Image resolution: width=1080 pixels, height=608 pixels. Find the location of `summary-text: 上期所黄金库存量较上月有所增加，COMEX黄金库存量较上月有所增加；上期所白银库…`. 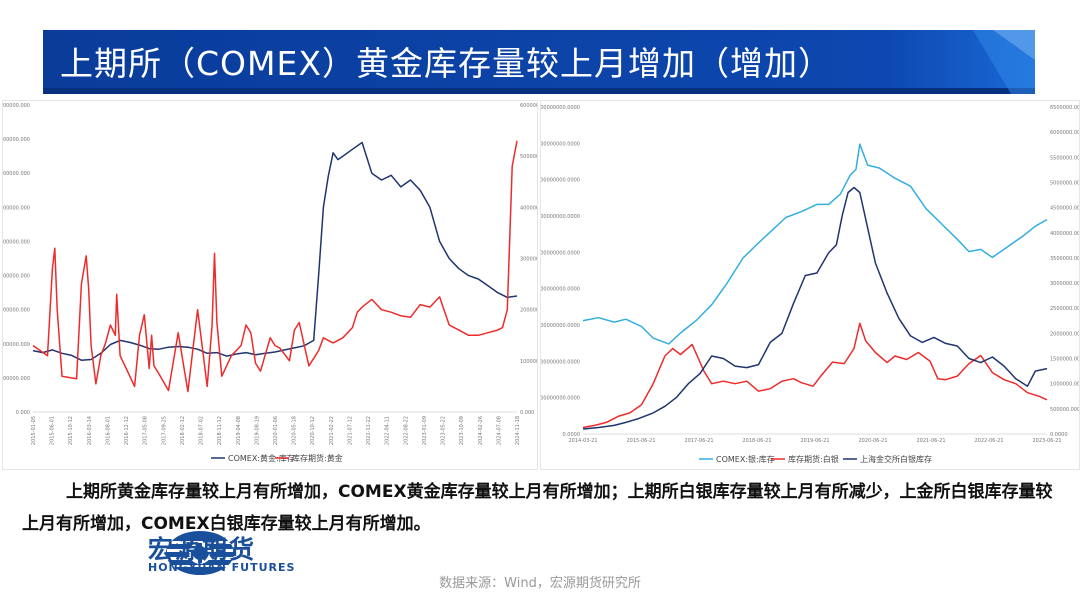

summary-text: 上期所黄金库存量较上月有所增加，COMEX黄金库存量较上月有所增加；上期所白银库… is located at coordinates (537, 508).